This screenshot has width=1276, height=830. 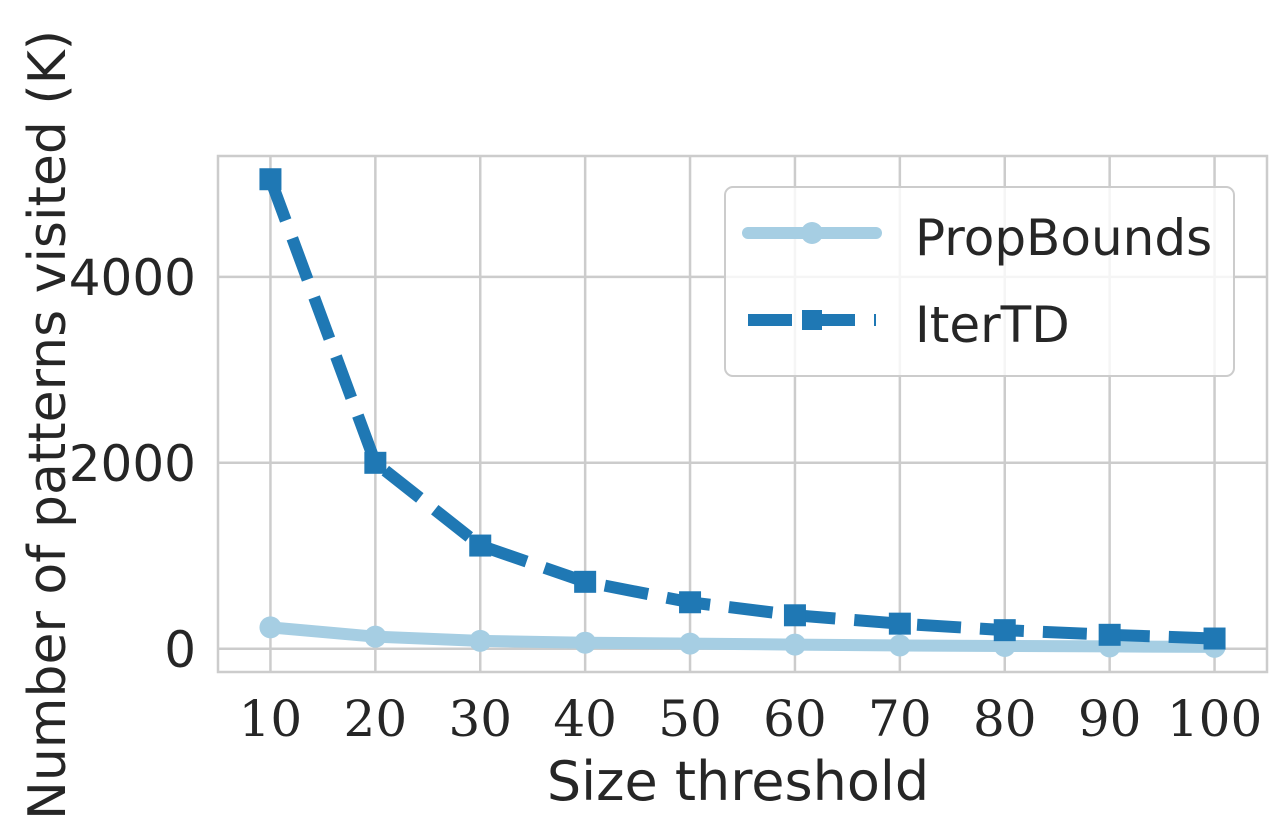 I want to click on legend-marker-propbounds, so click(x=812, y=233).